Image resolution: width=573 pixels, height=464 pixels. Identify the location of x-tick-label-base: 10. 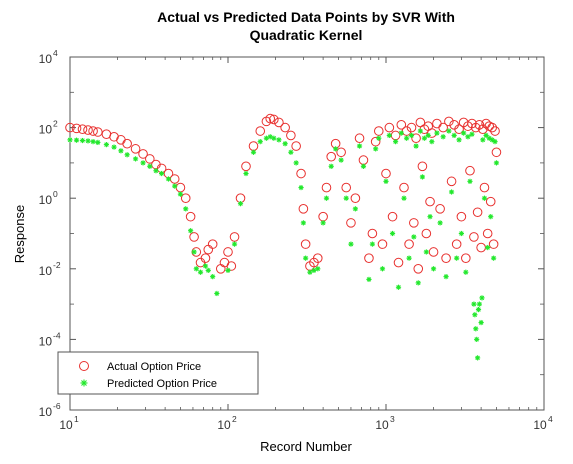
(382, 425).